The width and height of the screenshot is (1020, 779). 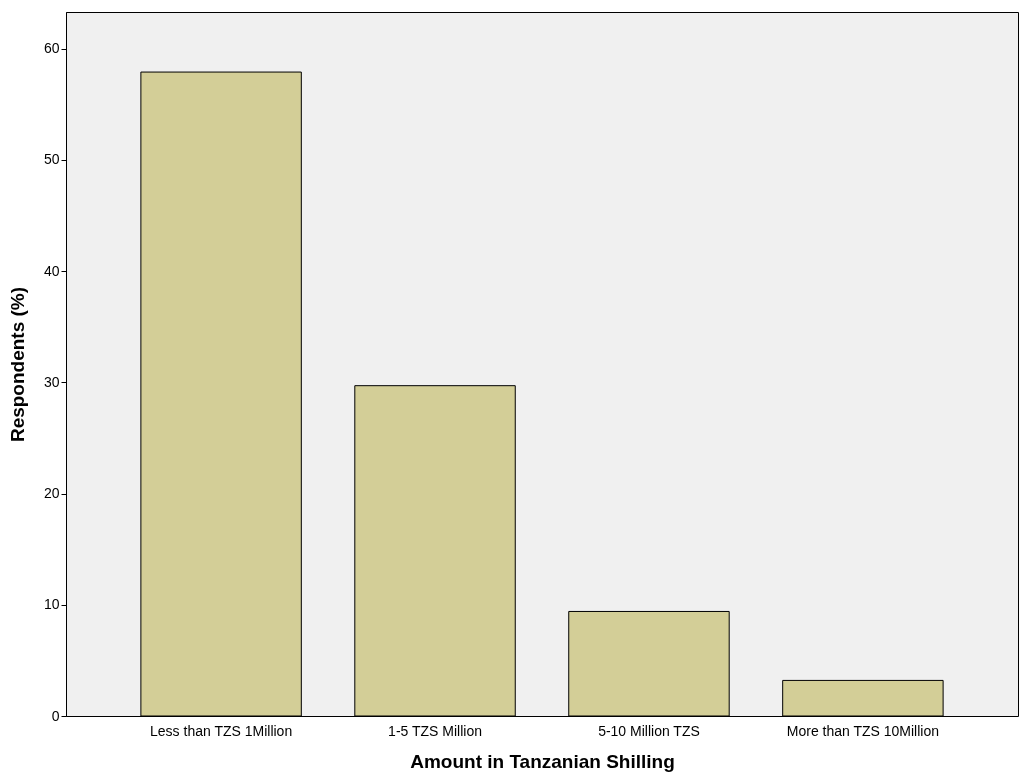 I want to click on y-tick-label: 30, so click(x=51, y=381).